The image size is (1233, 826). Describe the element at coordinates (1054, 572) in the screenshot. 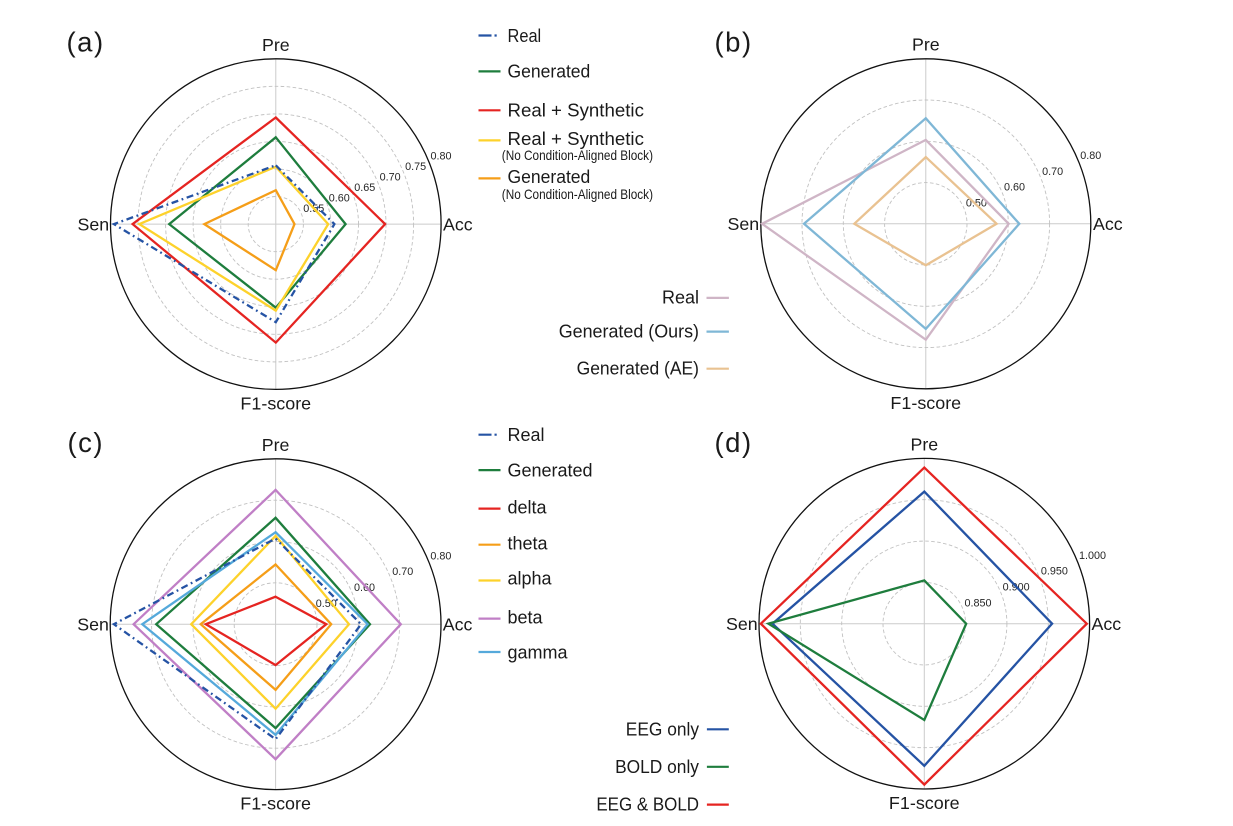

I see `svg-text: 0.950` at that location.